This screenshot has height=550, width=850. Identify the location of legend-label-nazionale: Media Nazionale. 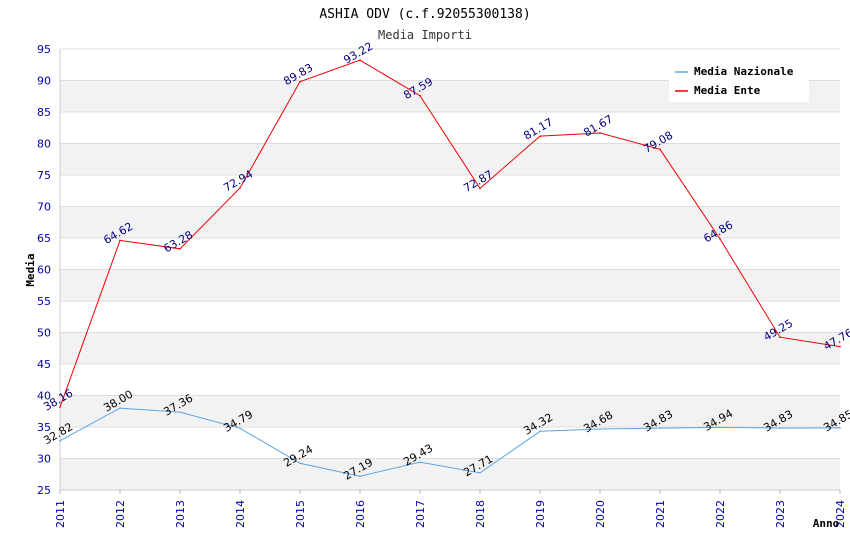
(744, 71).